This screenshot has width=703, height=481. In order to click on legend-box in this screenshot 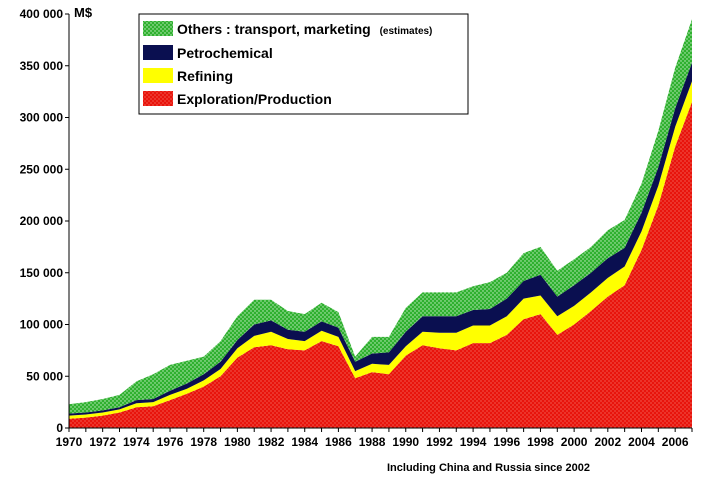, I will do `click(303, 64)`.